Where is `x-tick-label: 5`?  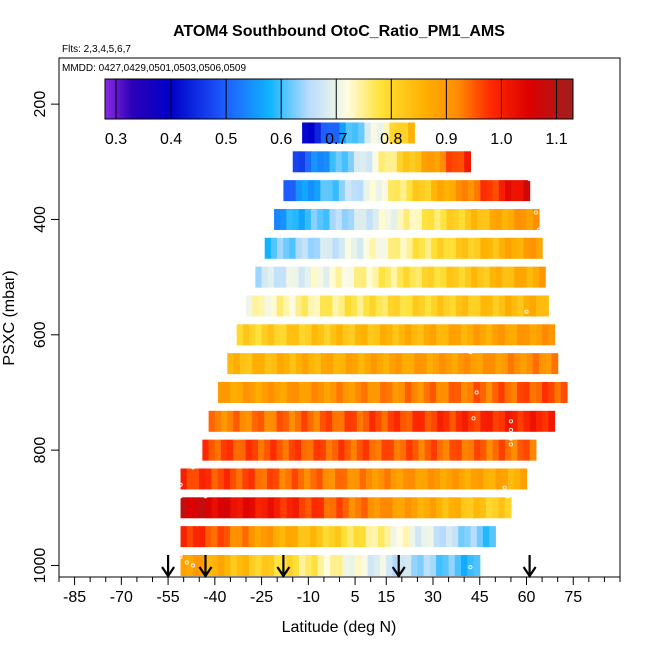 x-tick-label: 5 is located at coordinates (355, 597).